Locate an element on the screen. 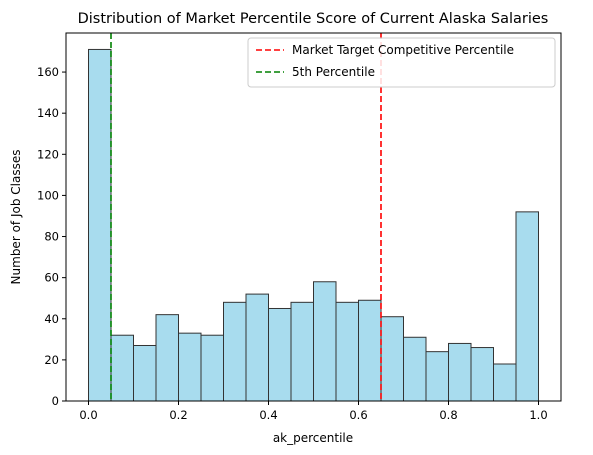 Image resolution: width=593 pixels, height=455 pixels. y-tick-label: 80 is located at coordinates (51, 237).